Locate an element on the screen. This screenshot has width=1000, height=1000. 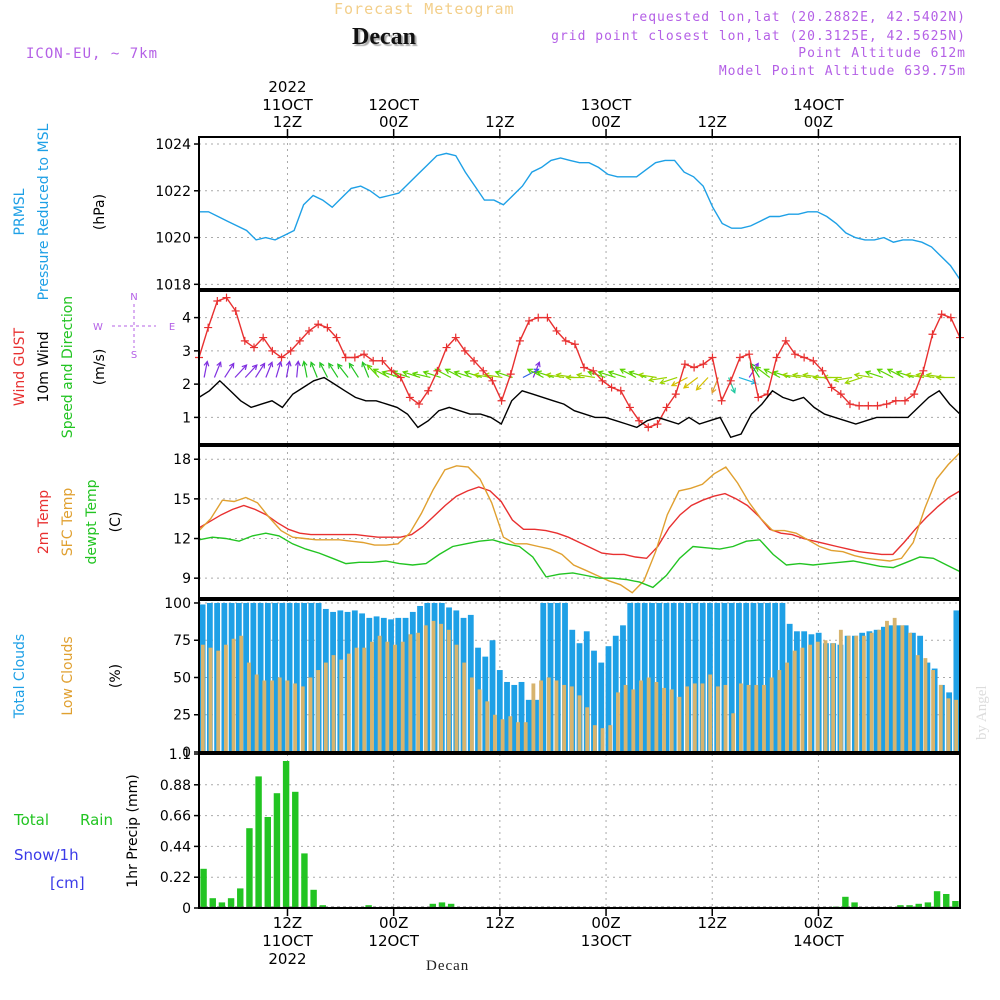
pressure-axis-label: Pressure Reduced to MSL is located at coordinates (44, 211).